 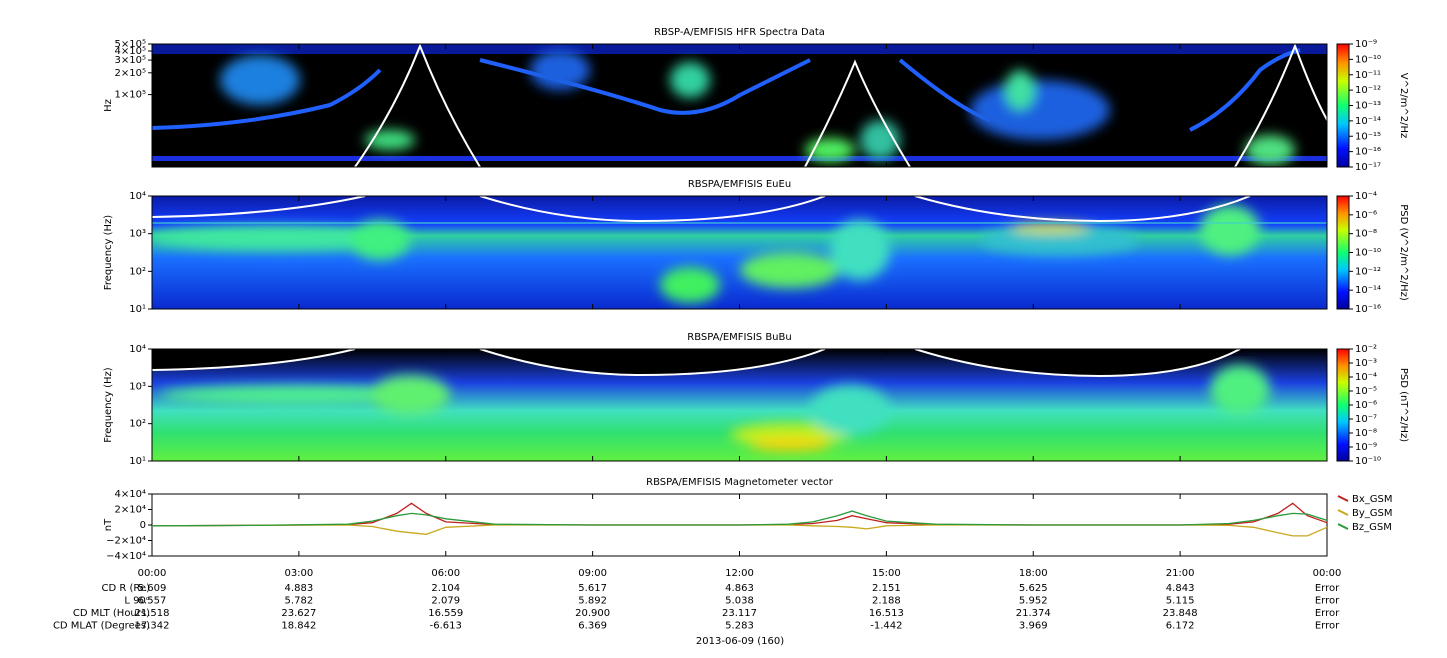 I want to click on row-label: CD MLT (Hours), so click(x=111, y=613).